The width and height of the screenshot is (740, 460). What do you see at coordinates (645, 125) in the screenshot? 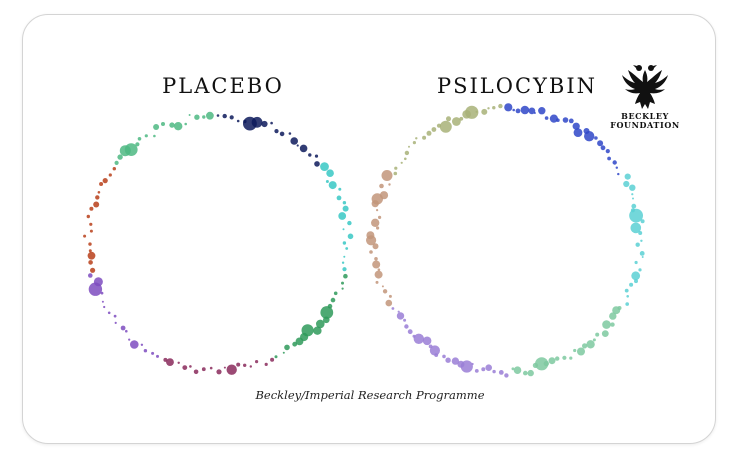
I see `logo-text-line2: FOUNDATION` at bounding box center [645, 125].